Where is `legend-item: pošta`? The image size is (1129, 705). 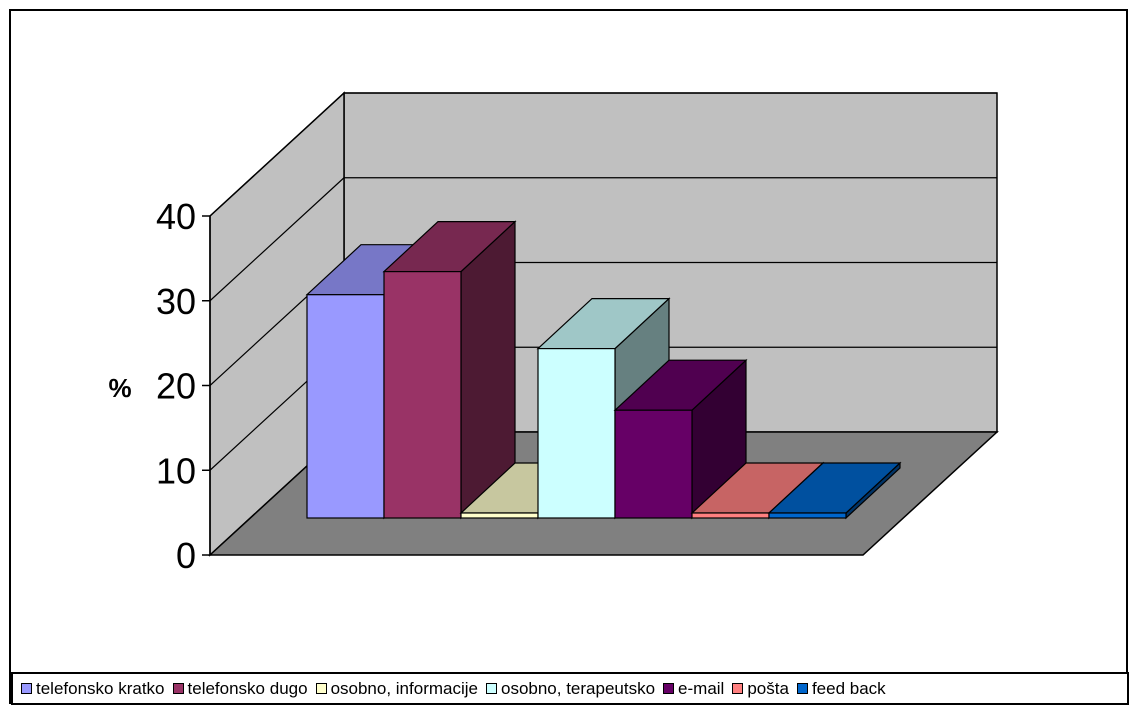
legend-item: pošta is located at coordinates (760, 689).